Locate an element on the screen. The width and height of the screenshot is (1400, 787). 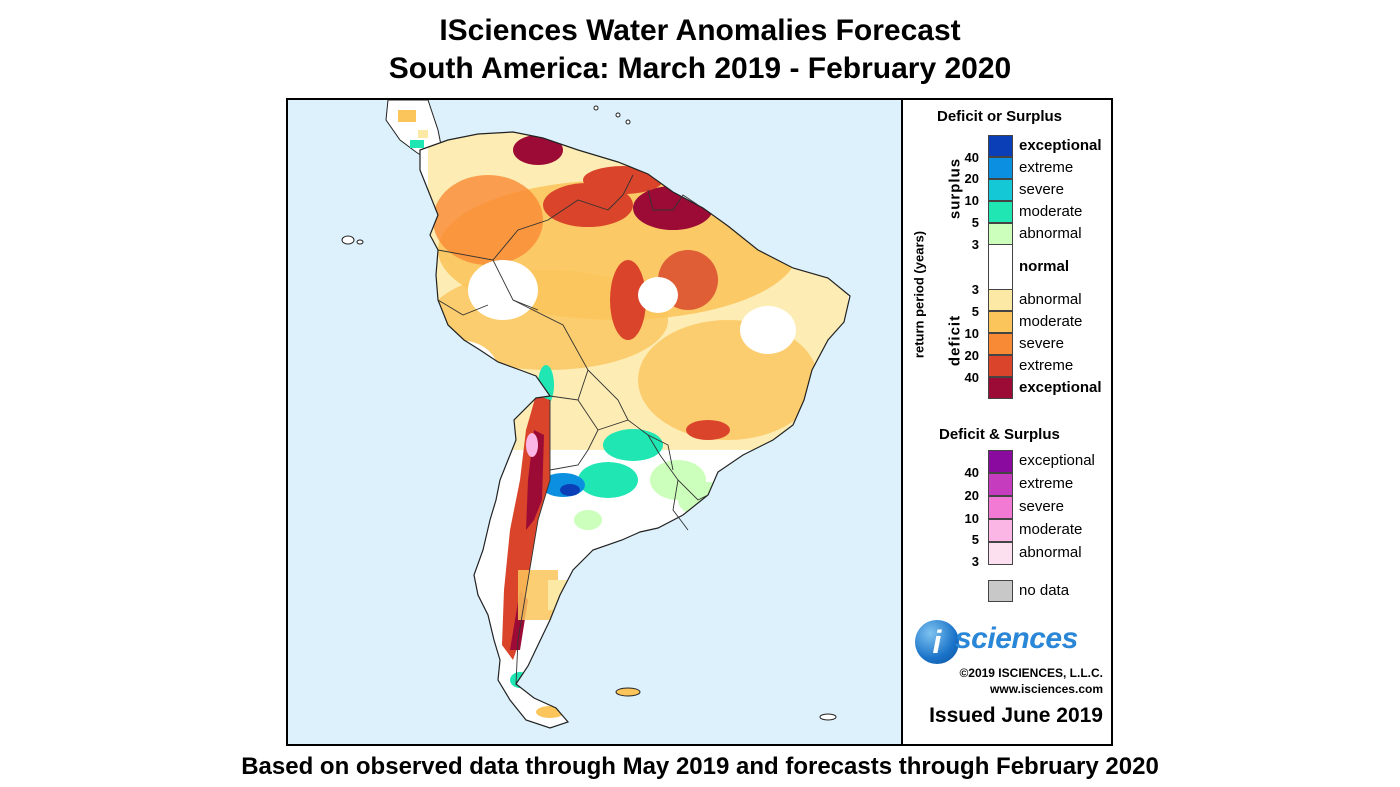
copyright-text: ©2019 ISCIENCES, L.L.C. is located at coordinates (1031, 673).